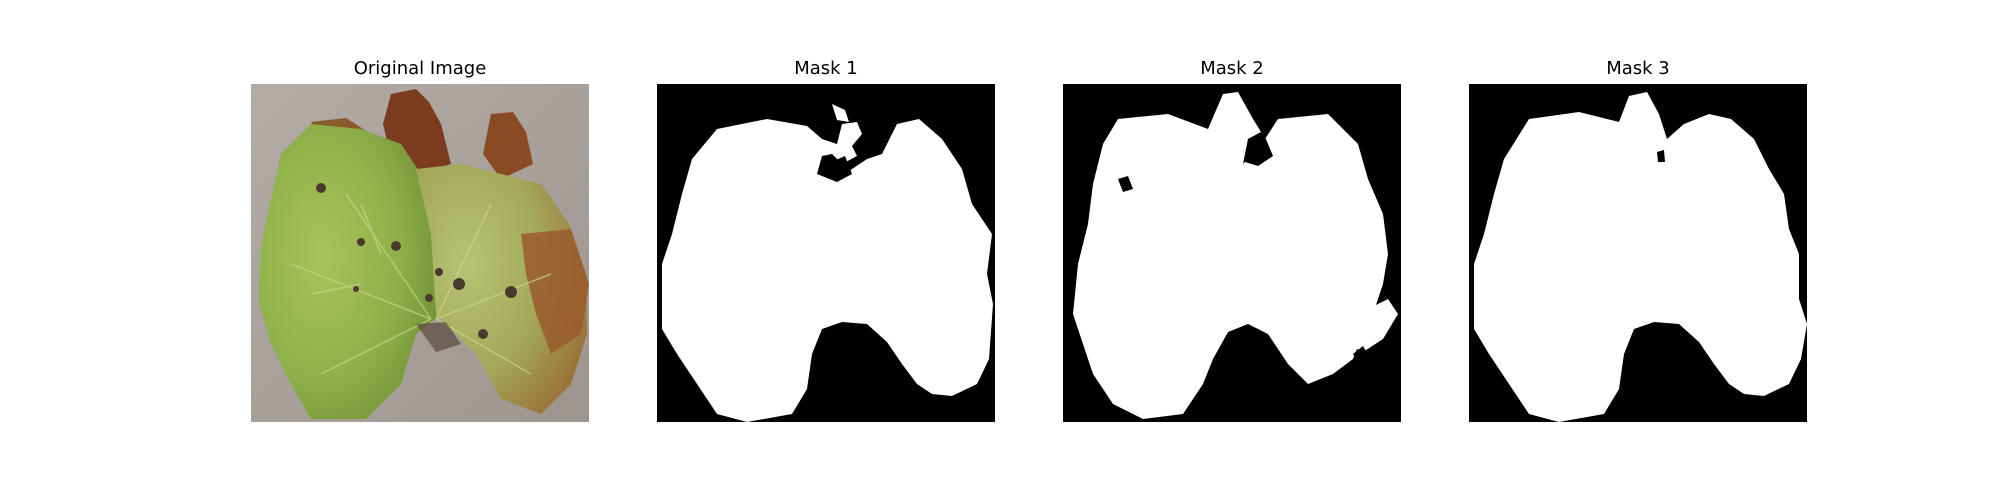 Image resolution: width=2000 pixels, height=500 pixels. Describe the element at coordinates (1232, 68) in the screenshot. I see `mask-2-title: Mask 2` at that location.